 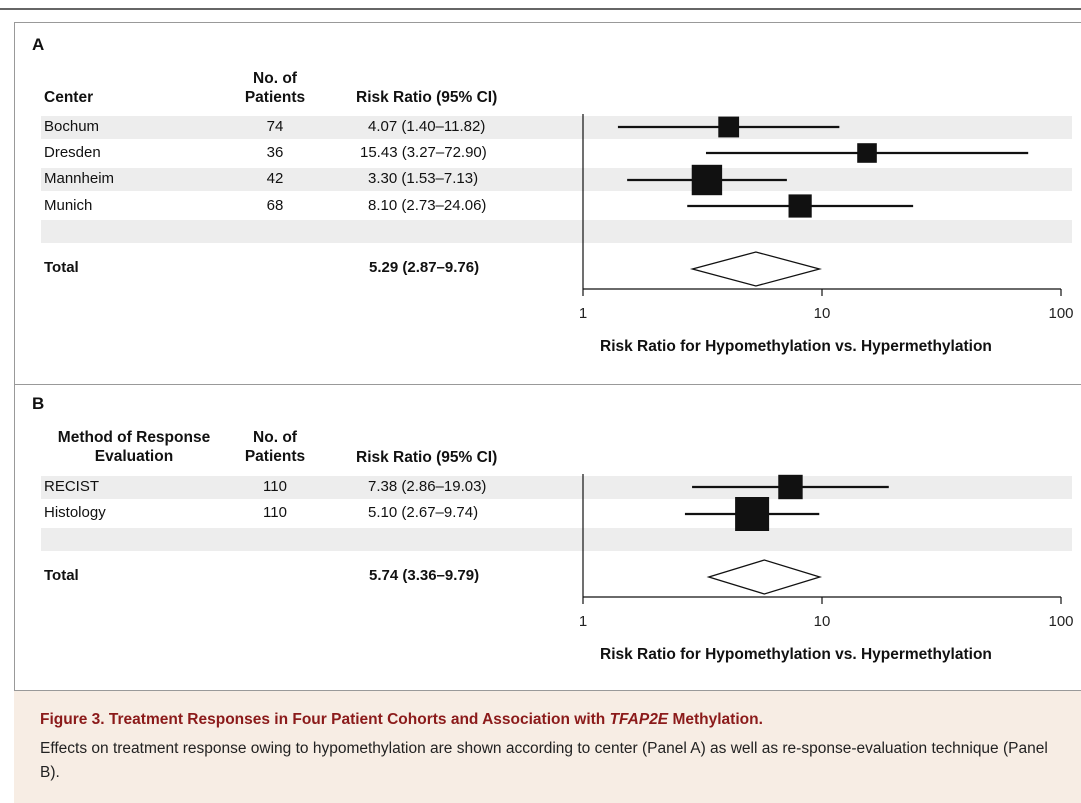 What do you see at coordinates (424, 575) in the screenshot?
I see `total-rr: 5.74 (3.36–9.79)` at bounding box center [424, 575].